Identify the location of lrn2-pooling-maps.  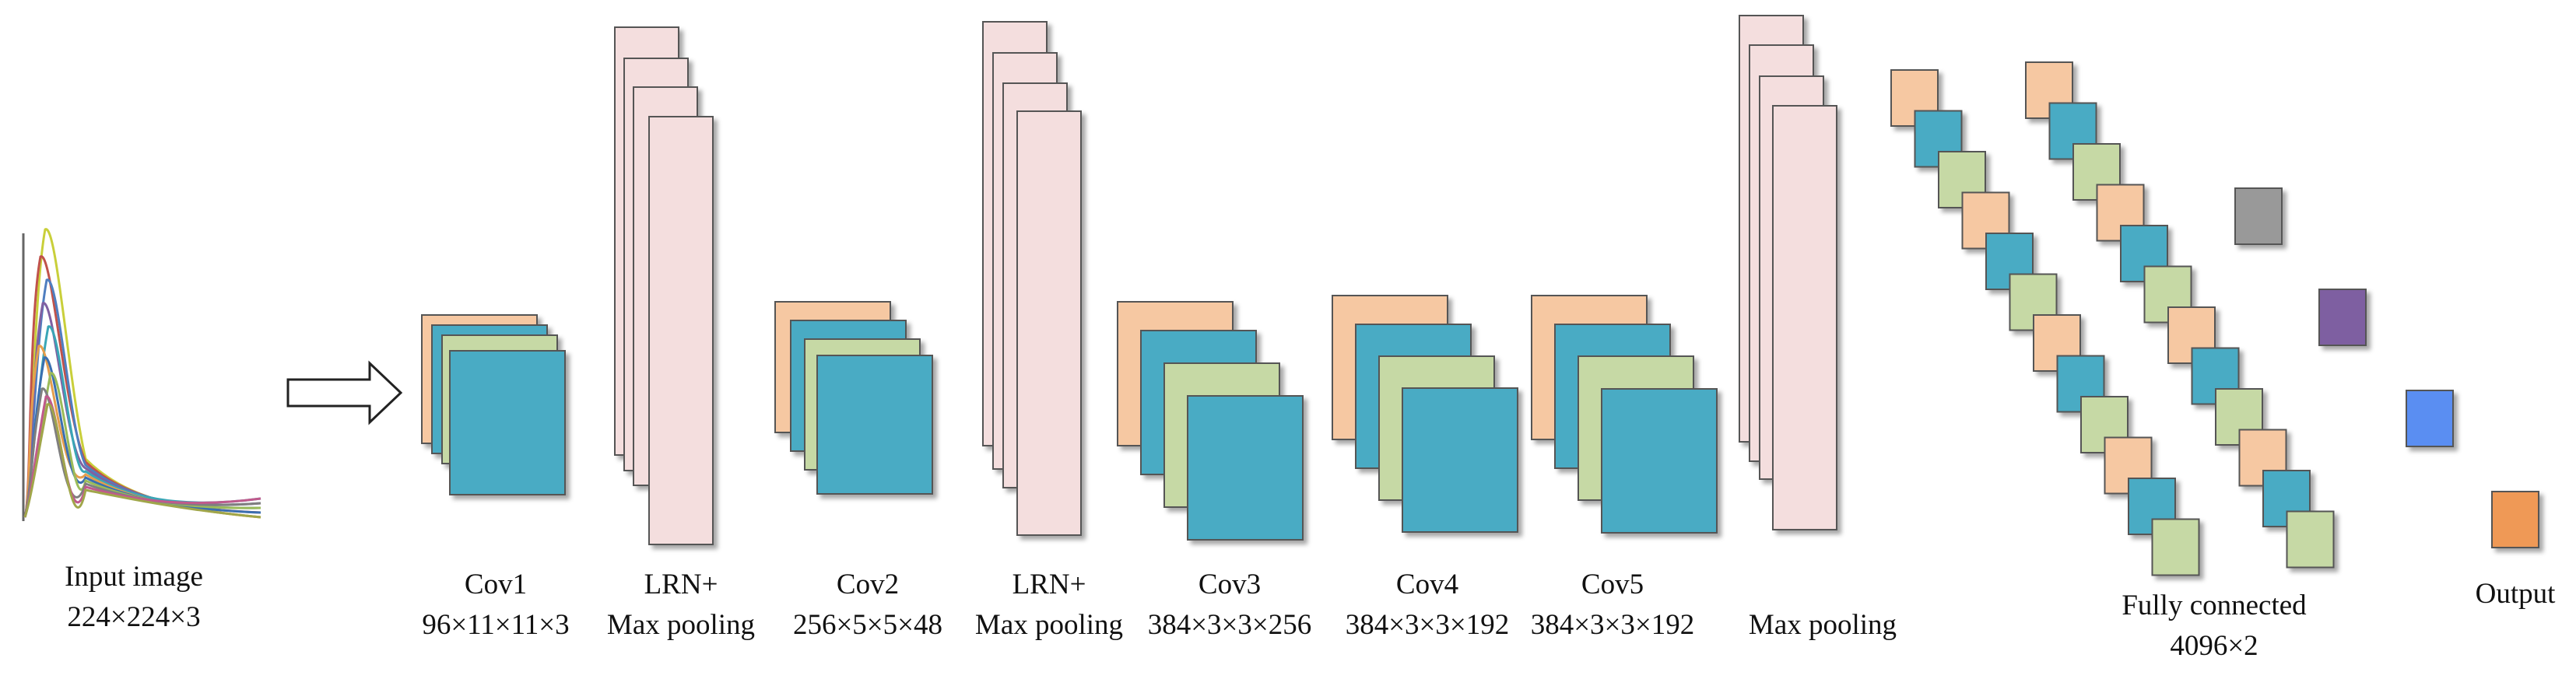
(1032, 279).